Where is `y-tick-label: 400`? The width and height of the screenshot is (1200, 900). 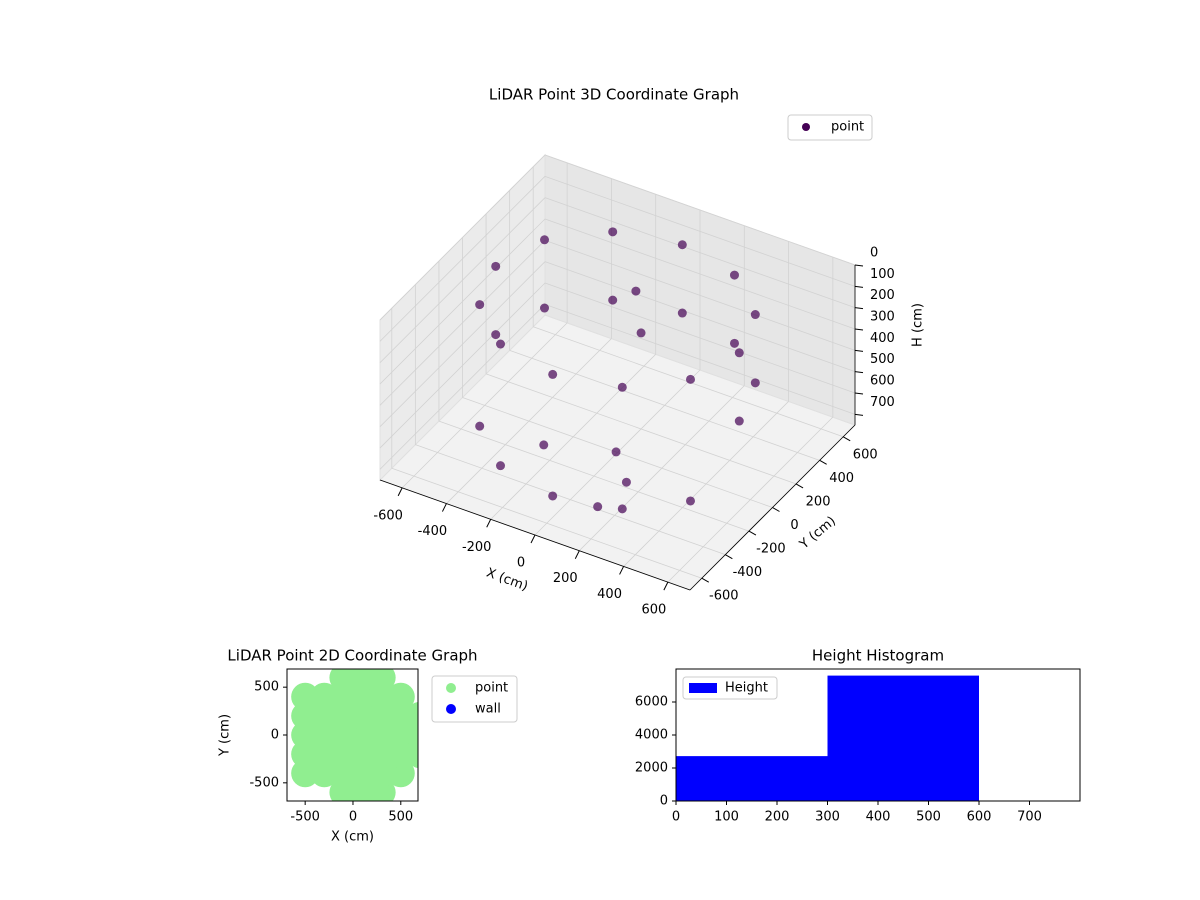
y-tick-label: 400 is located at coordinates (841, 478).